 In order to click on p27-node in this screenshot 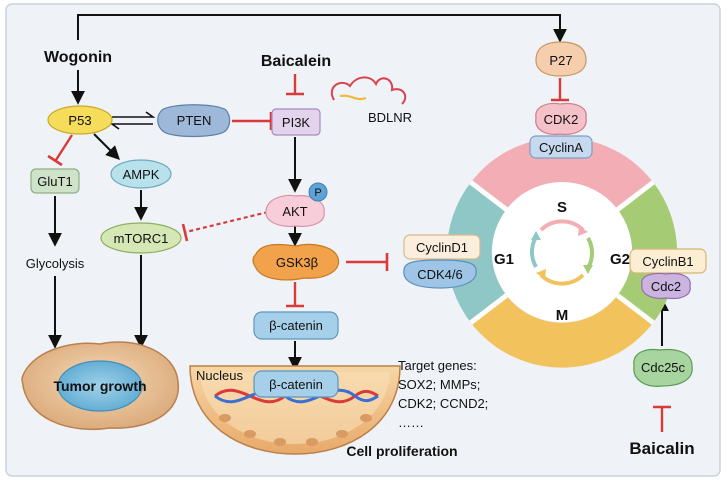, I will do `click(561, 59)`.